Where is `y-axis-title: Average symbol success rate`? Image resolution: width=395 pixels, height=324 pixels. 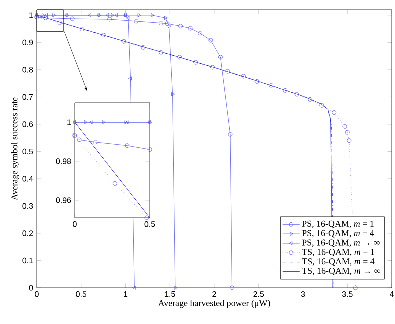 y-axis-title: Average symbol success rate is located at coordinates (15, 149).